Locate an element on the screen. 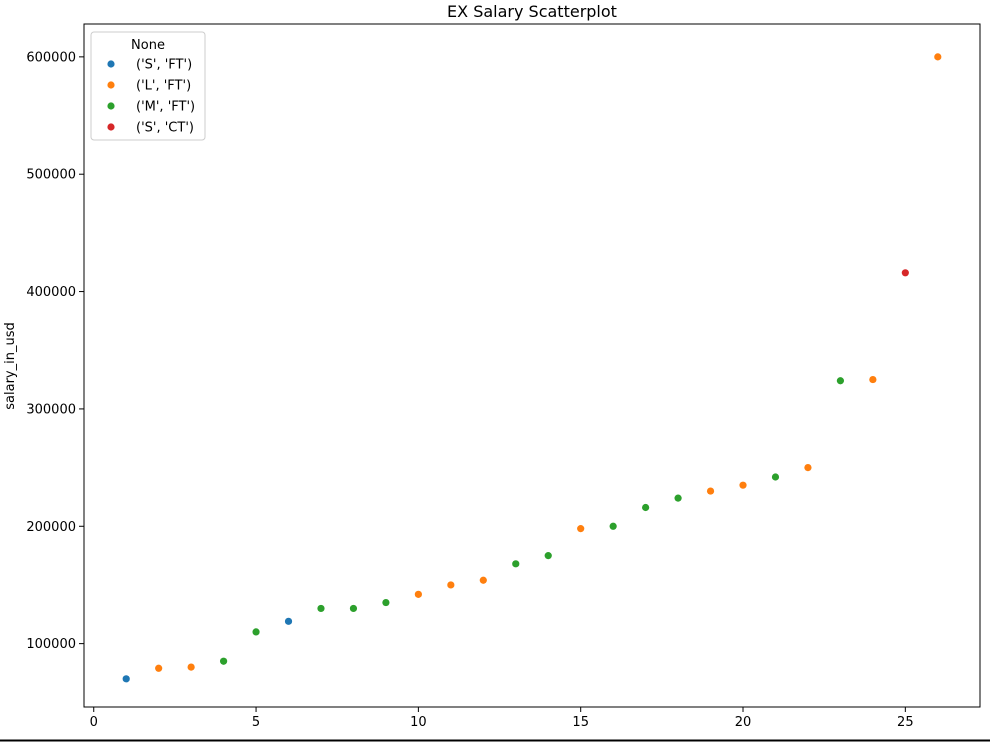  x-tick-label: 5 is located at coordinates (256, 722).